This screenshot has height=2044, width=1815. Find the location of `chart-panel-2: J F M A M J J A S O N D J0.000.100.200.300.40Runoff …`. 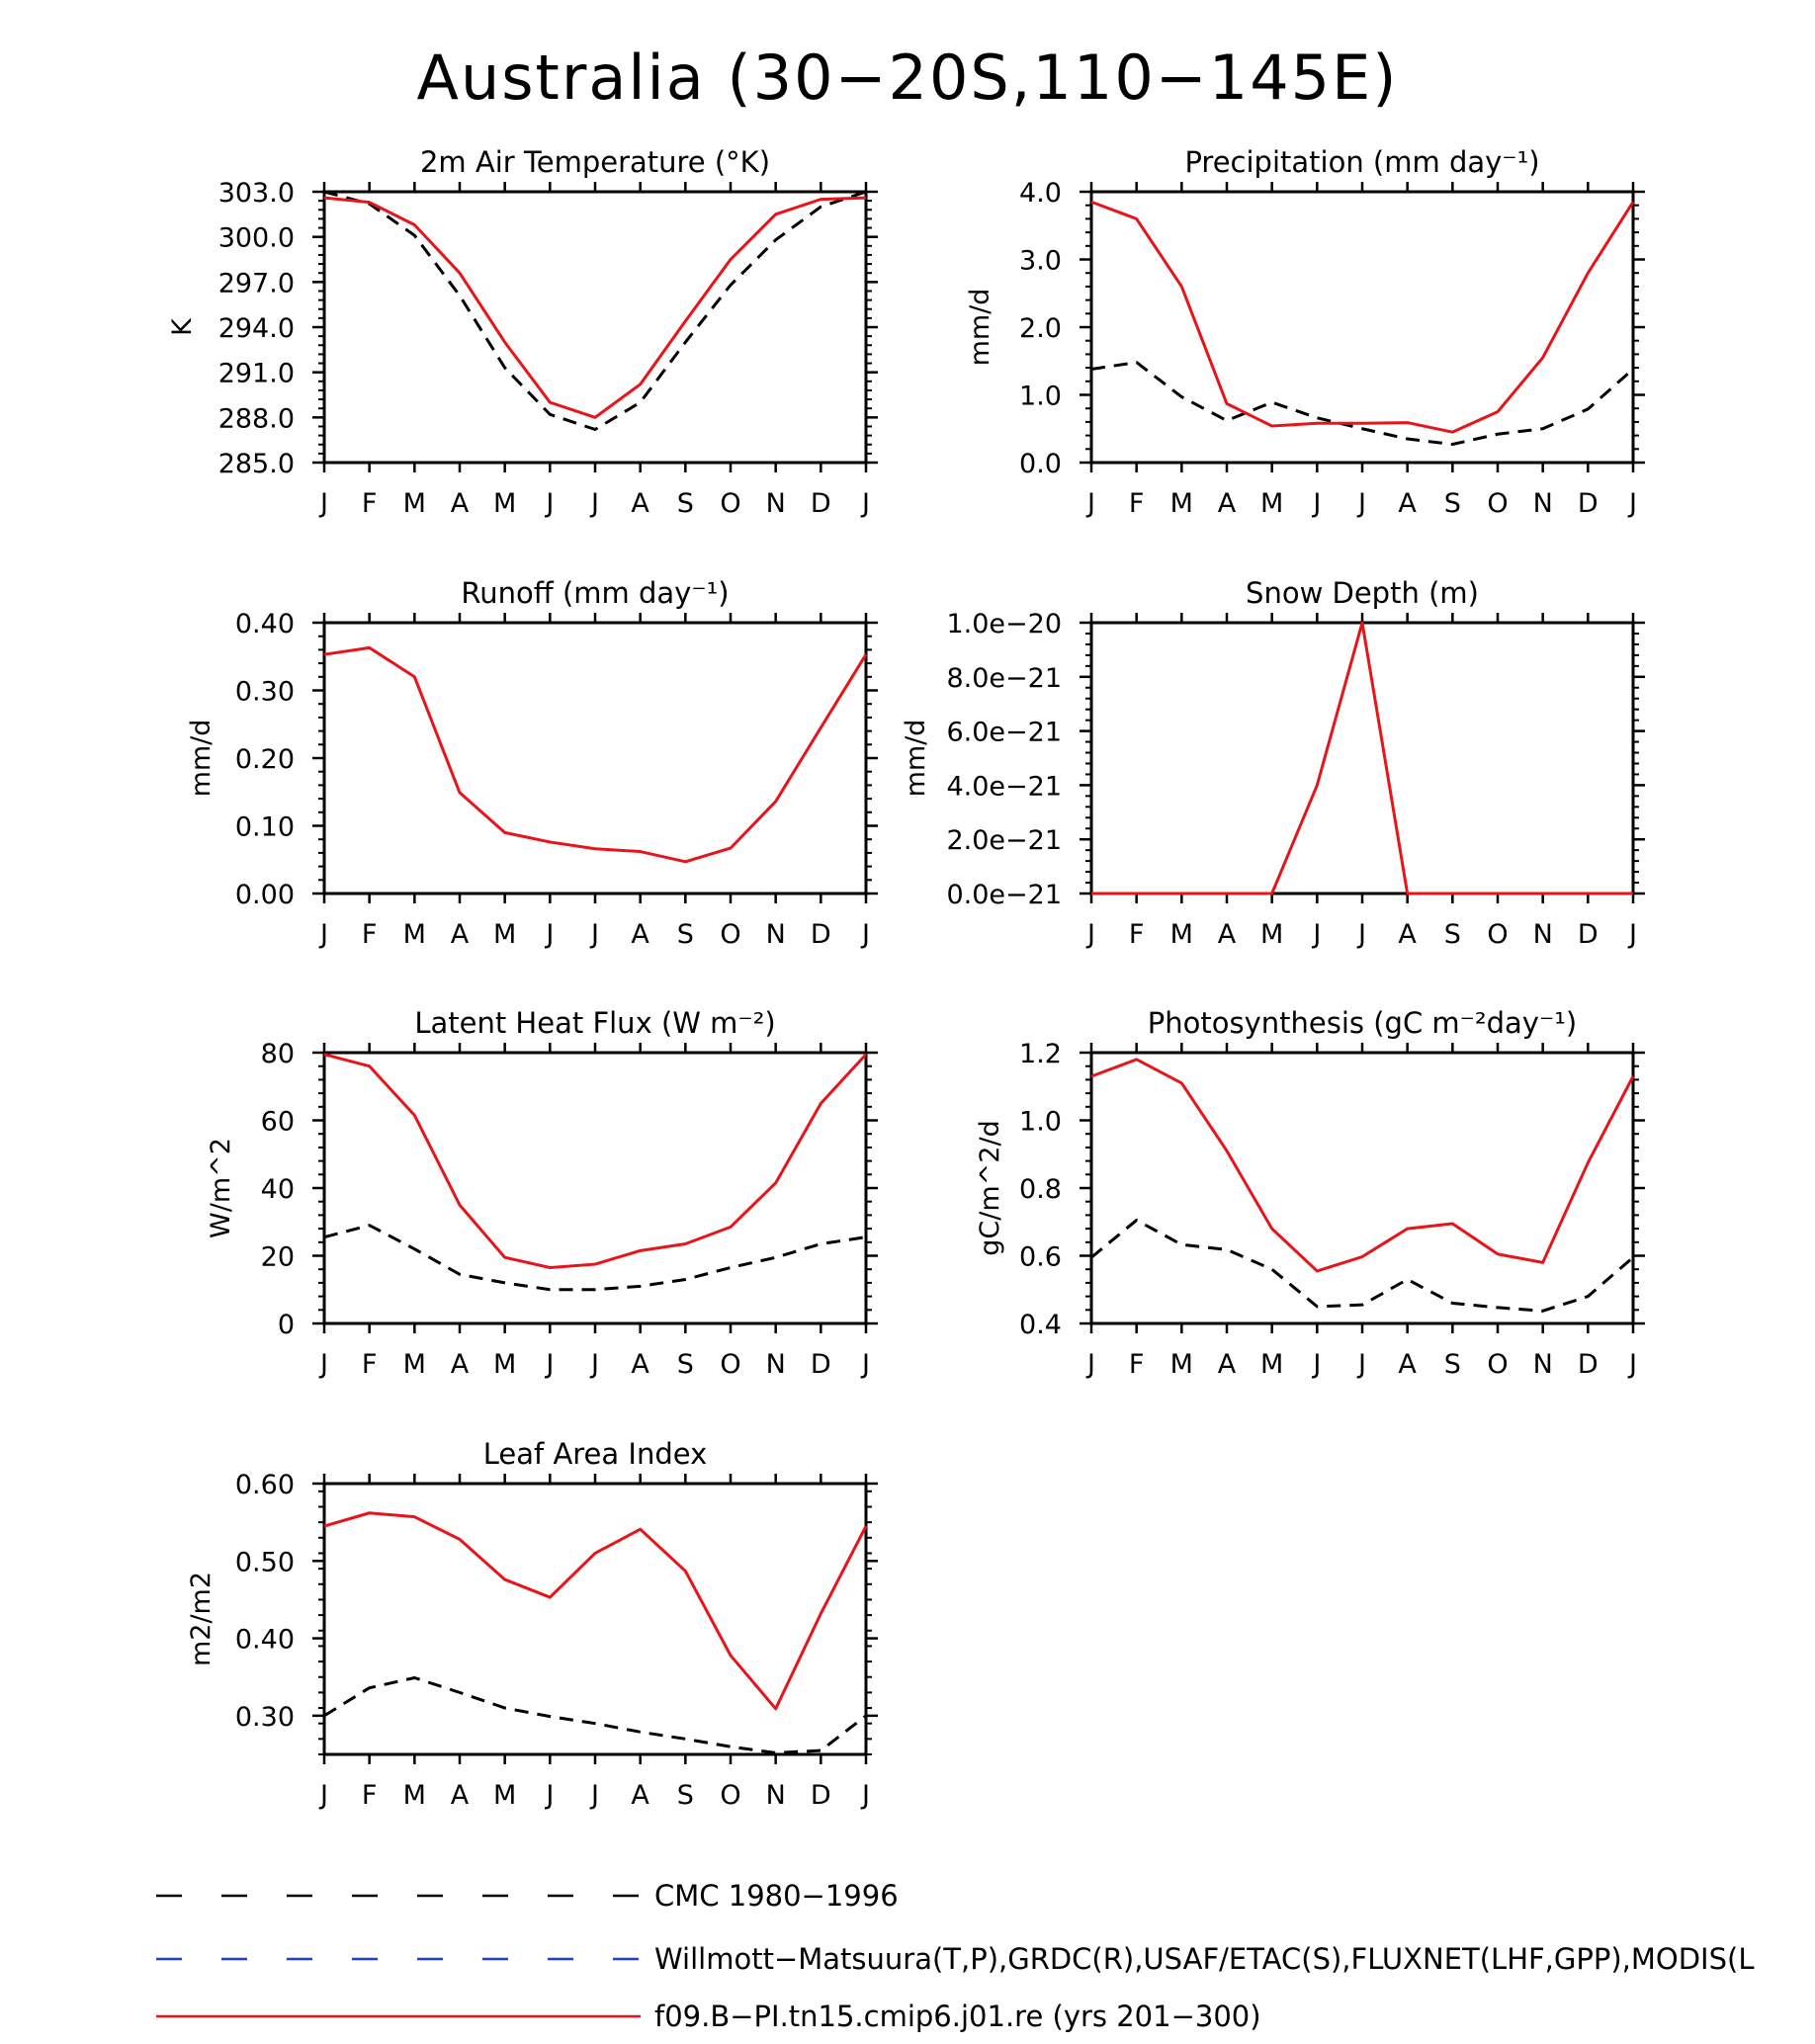

chart-panel-2: J F M A M J J A S O N D J0.000.100.200.300.40Runoff … is located at coordinates (532, 763).